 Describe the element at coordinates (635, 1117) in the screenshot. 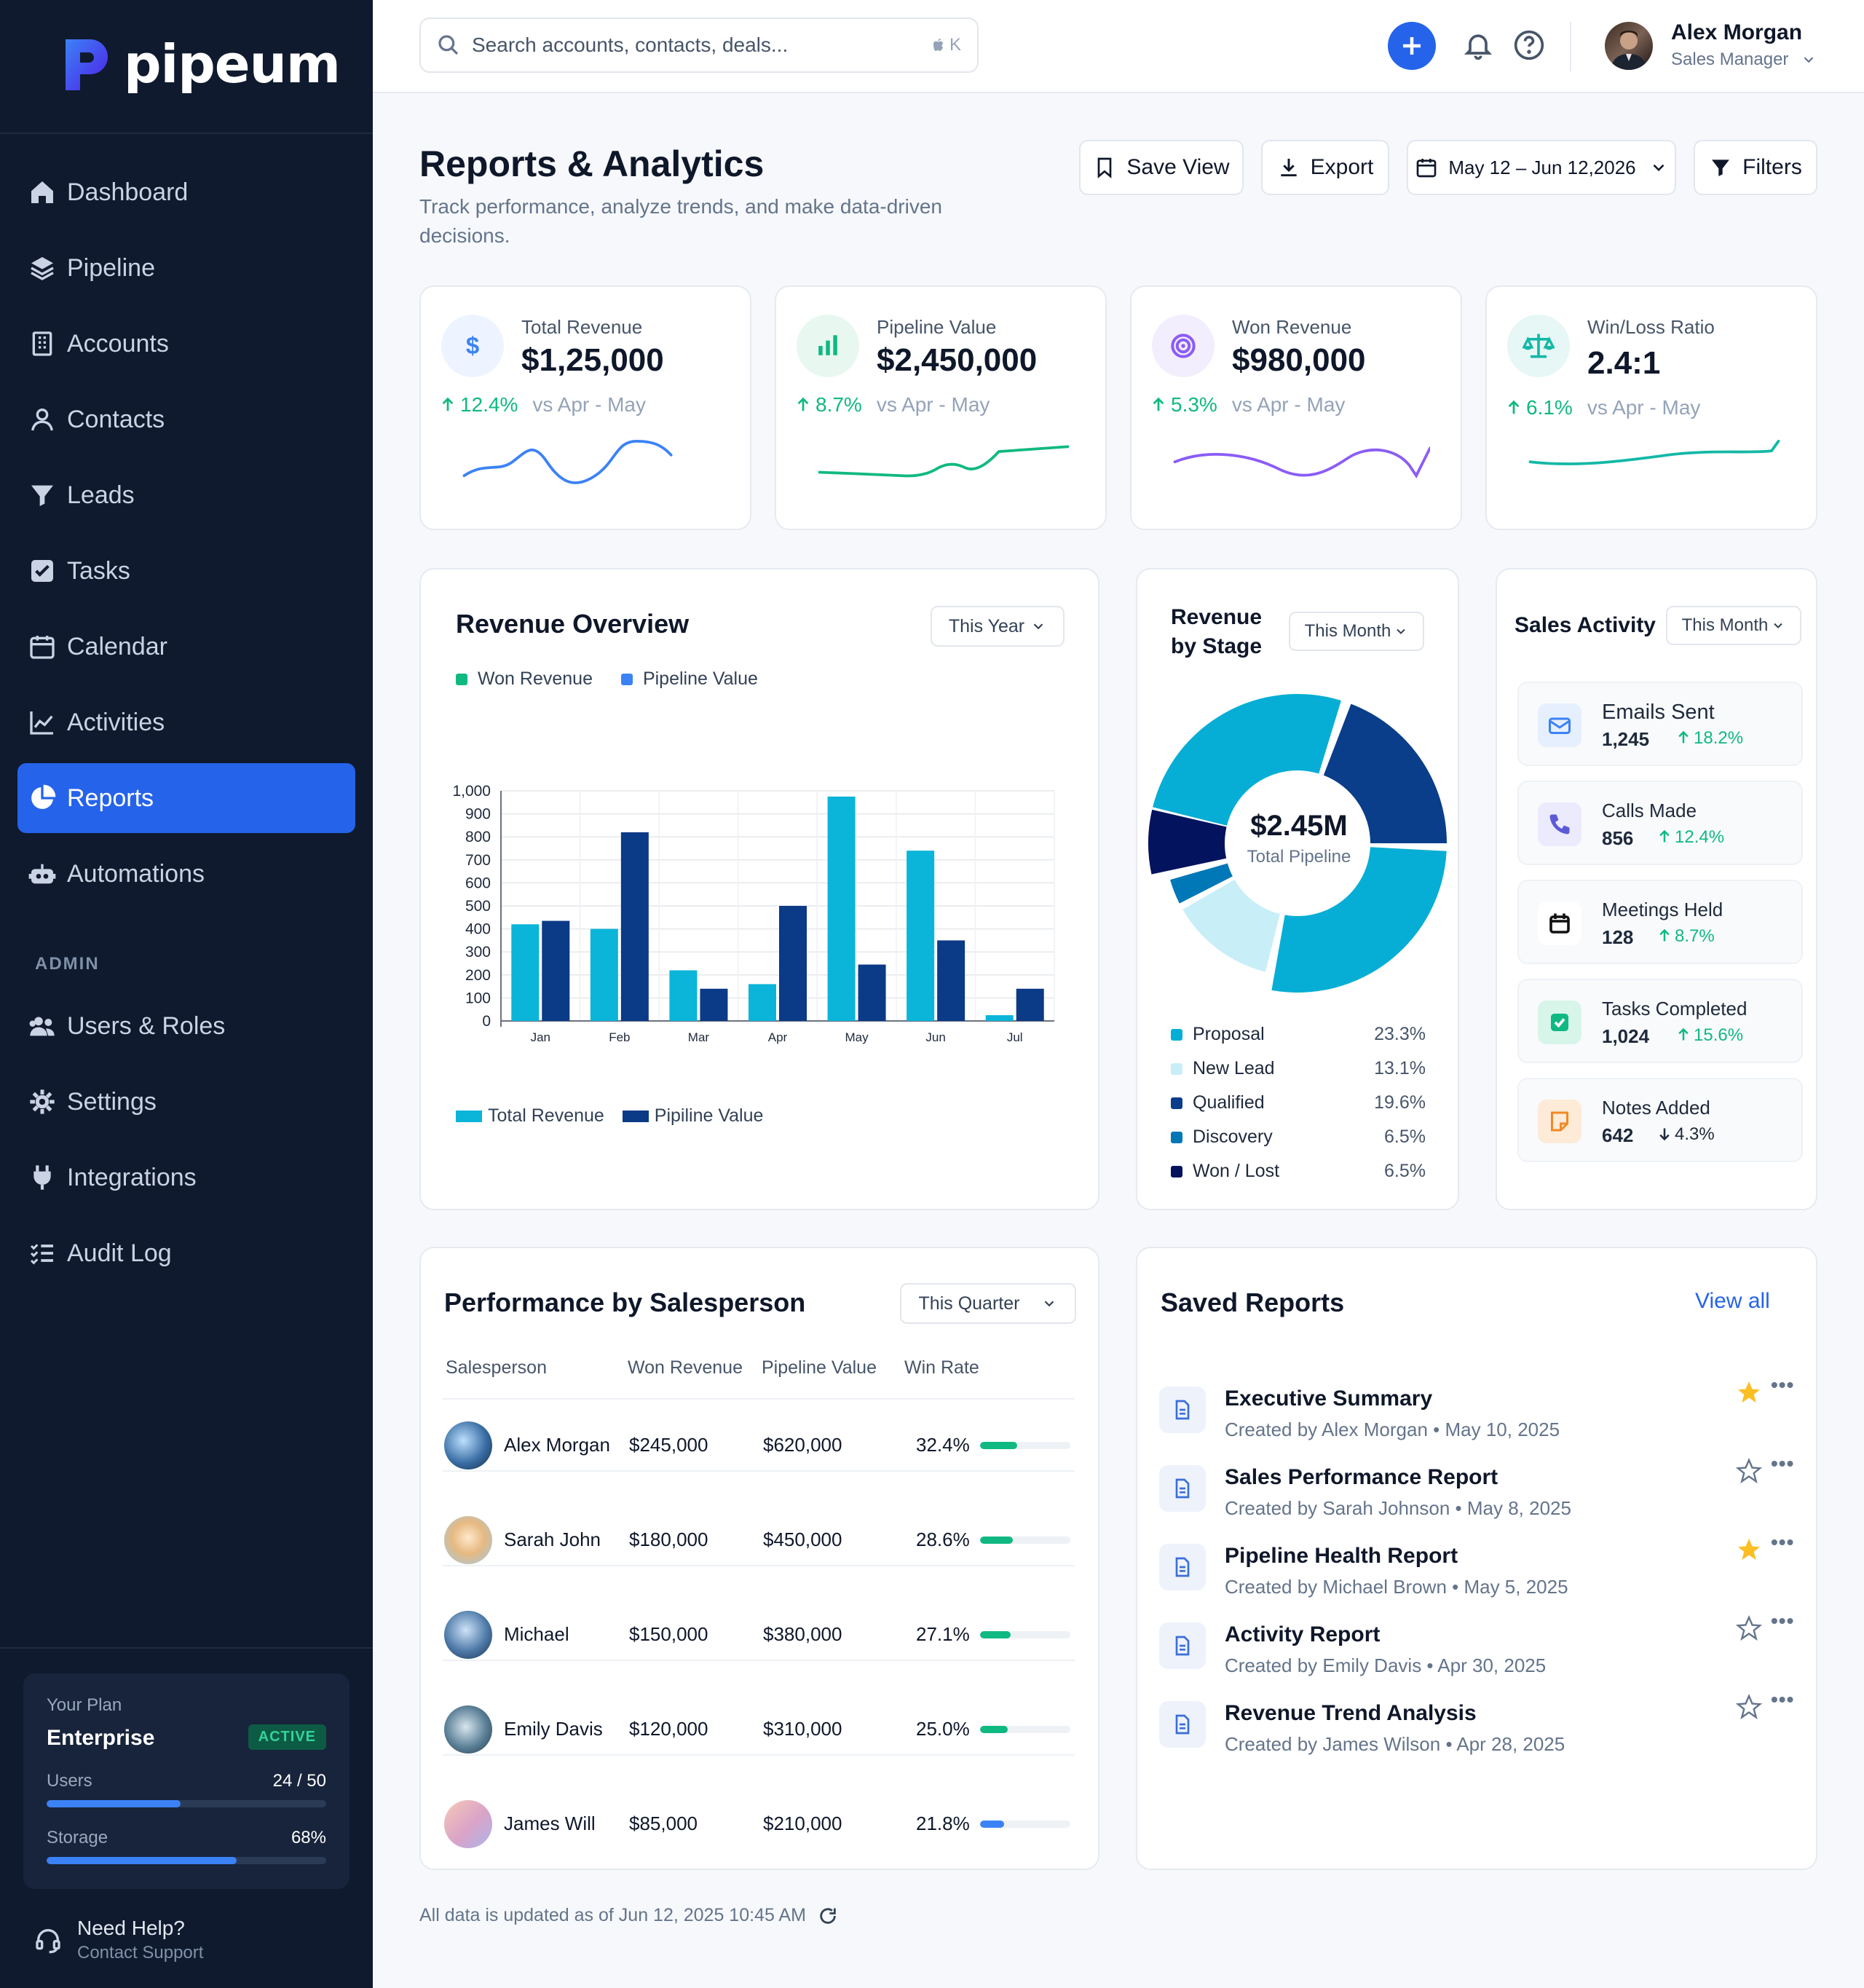

I see `legend-swatch-pipeline` at that location.